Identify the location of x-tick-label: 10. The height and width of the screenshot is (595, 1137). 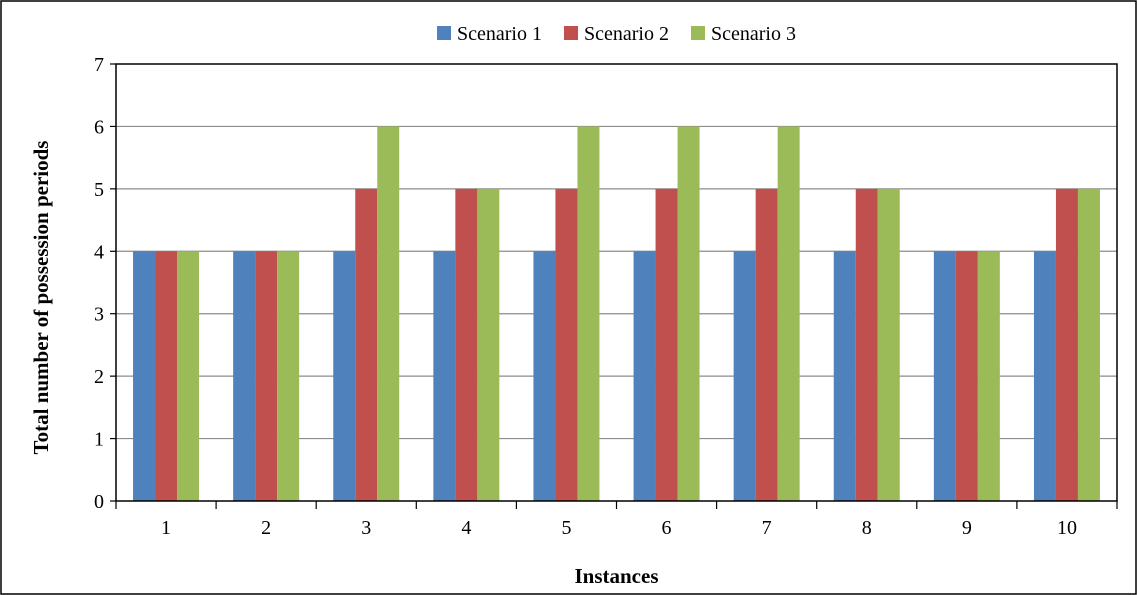
(1067, 528).